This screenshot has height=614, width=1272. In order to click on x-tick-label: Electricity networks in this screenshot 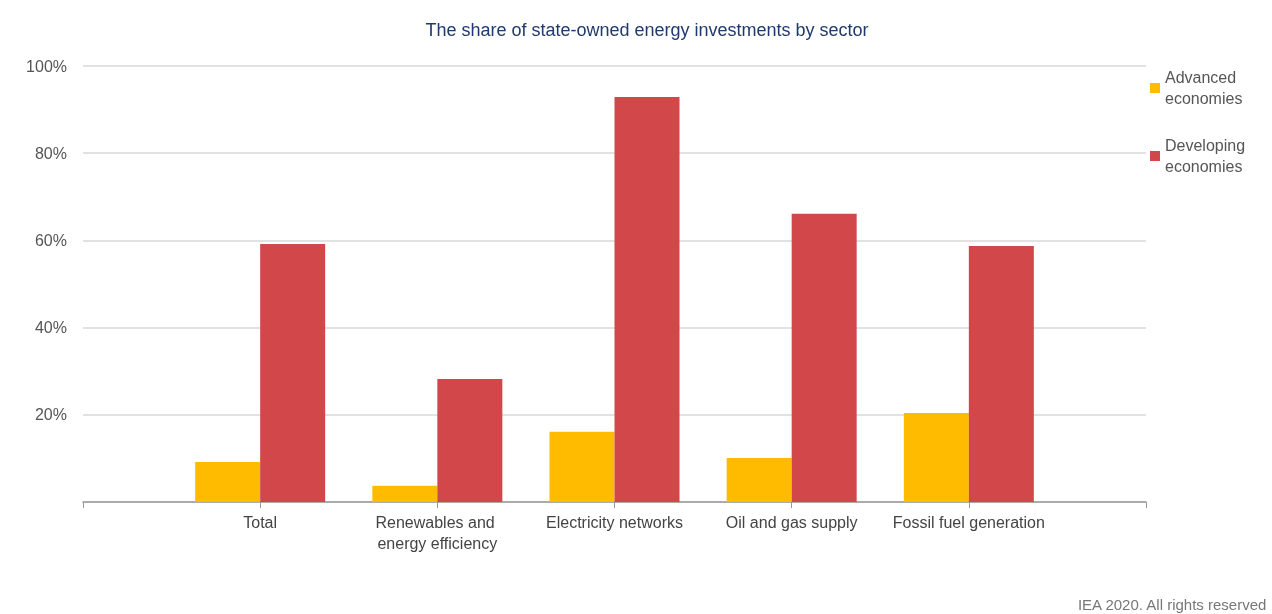, I will do `click(614, 522)`.